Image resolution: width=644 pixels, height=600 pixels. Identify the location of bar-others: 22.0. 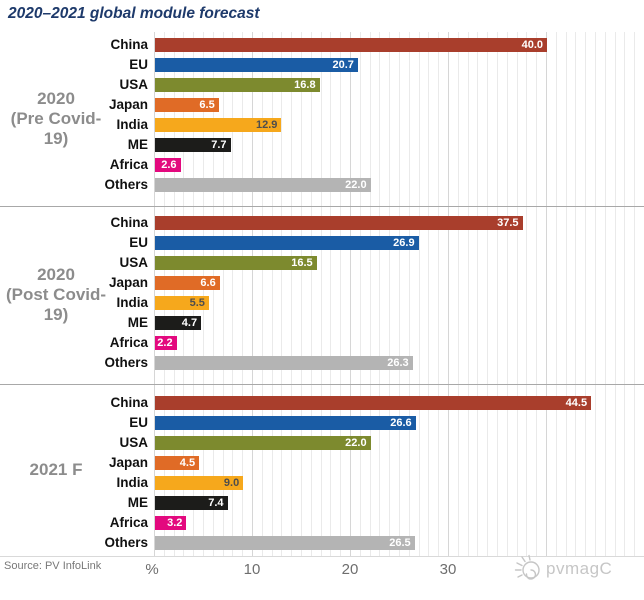
(263, 185).